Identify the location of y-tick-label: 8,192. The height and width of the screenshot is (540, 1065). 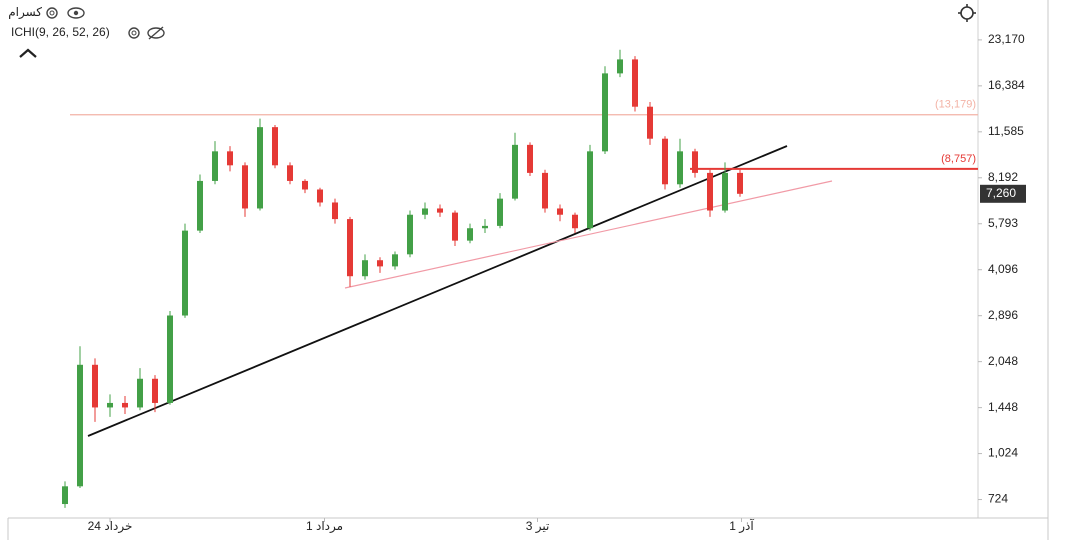
(1003, 177).